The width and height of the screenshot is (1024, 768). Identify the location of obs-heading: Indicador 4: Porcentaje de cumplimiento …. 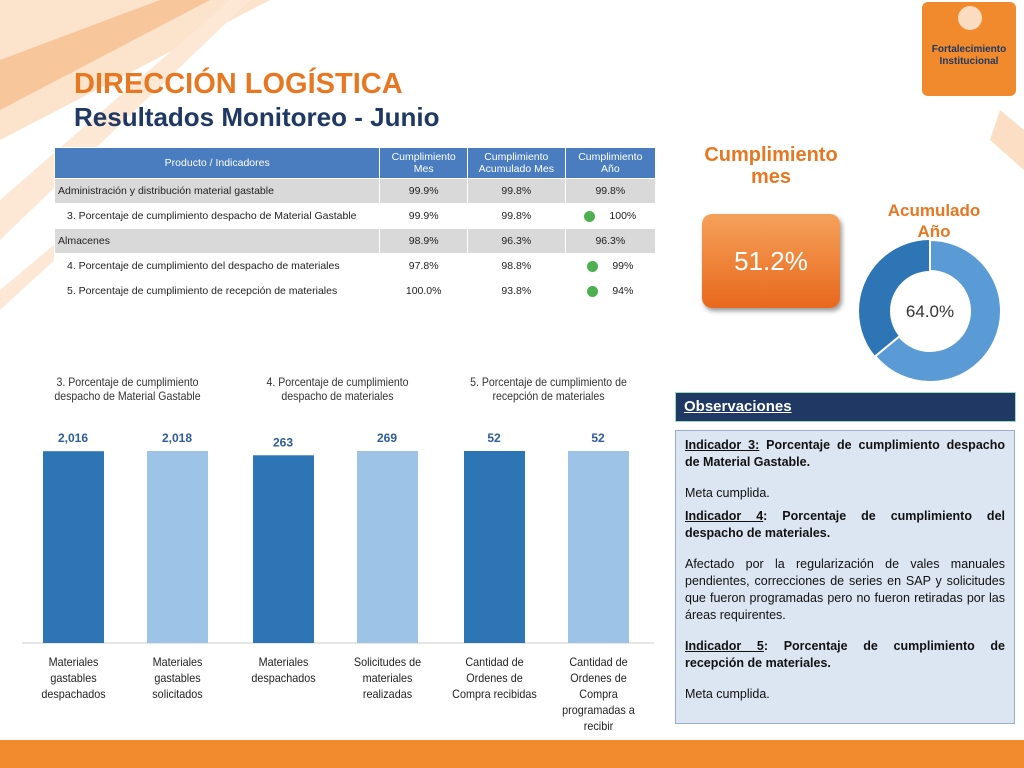
(845, 525).